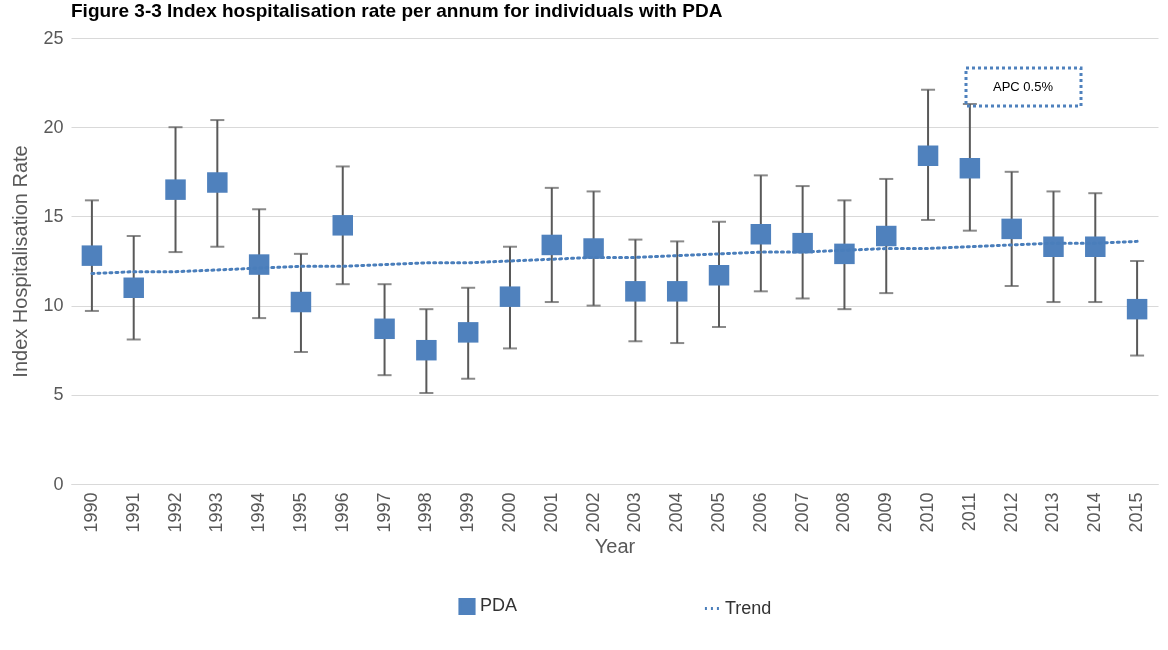 This screenshot has height=650, width=1168. Describe the element at coordinates (258, 512) in the screenshot. I see `x-tick-label: 1994` at that location.